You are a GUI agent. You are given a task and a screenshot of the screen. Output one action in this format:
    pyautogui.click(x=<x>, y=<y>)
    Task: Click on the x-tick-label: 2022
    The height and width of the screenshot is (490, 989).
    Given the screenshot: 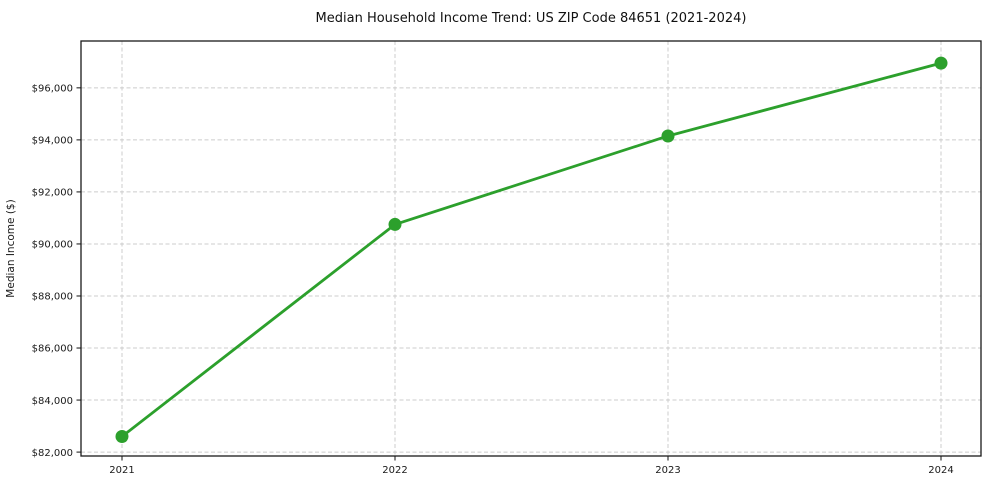 What is the action you would take?
    pyautogui.click(x=394, y=470)
    